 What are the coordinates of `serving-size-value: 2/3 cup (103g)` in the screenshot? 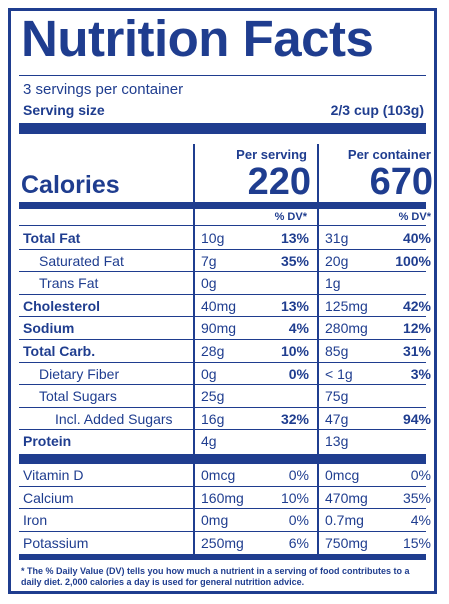 It's located at (377, 110).